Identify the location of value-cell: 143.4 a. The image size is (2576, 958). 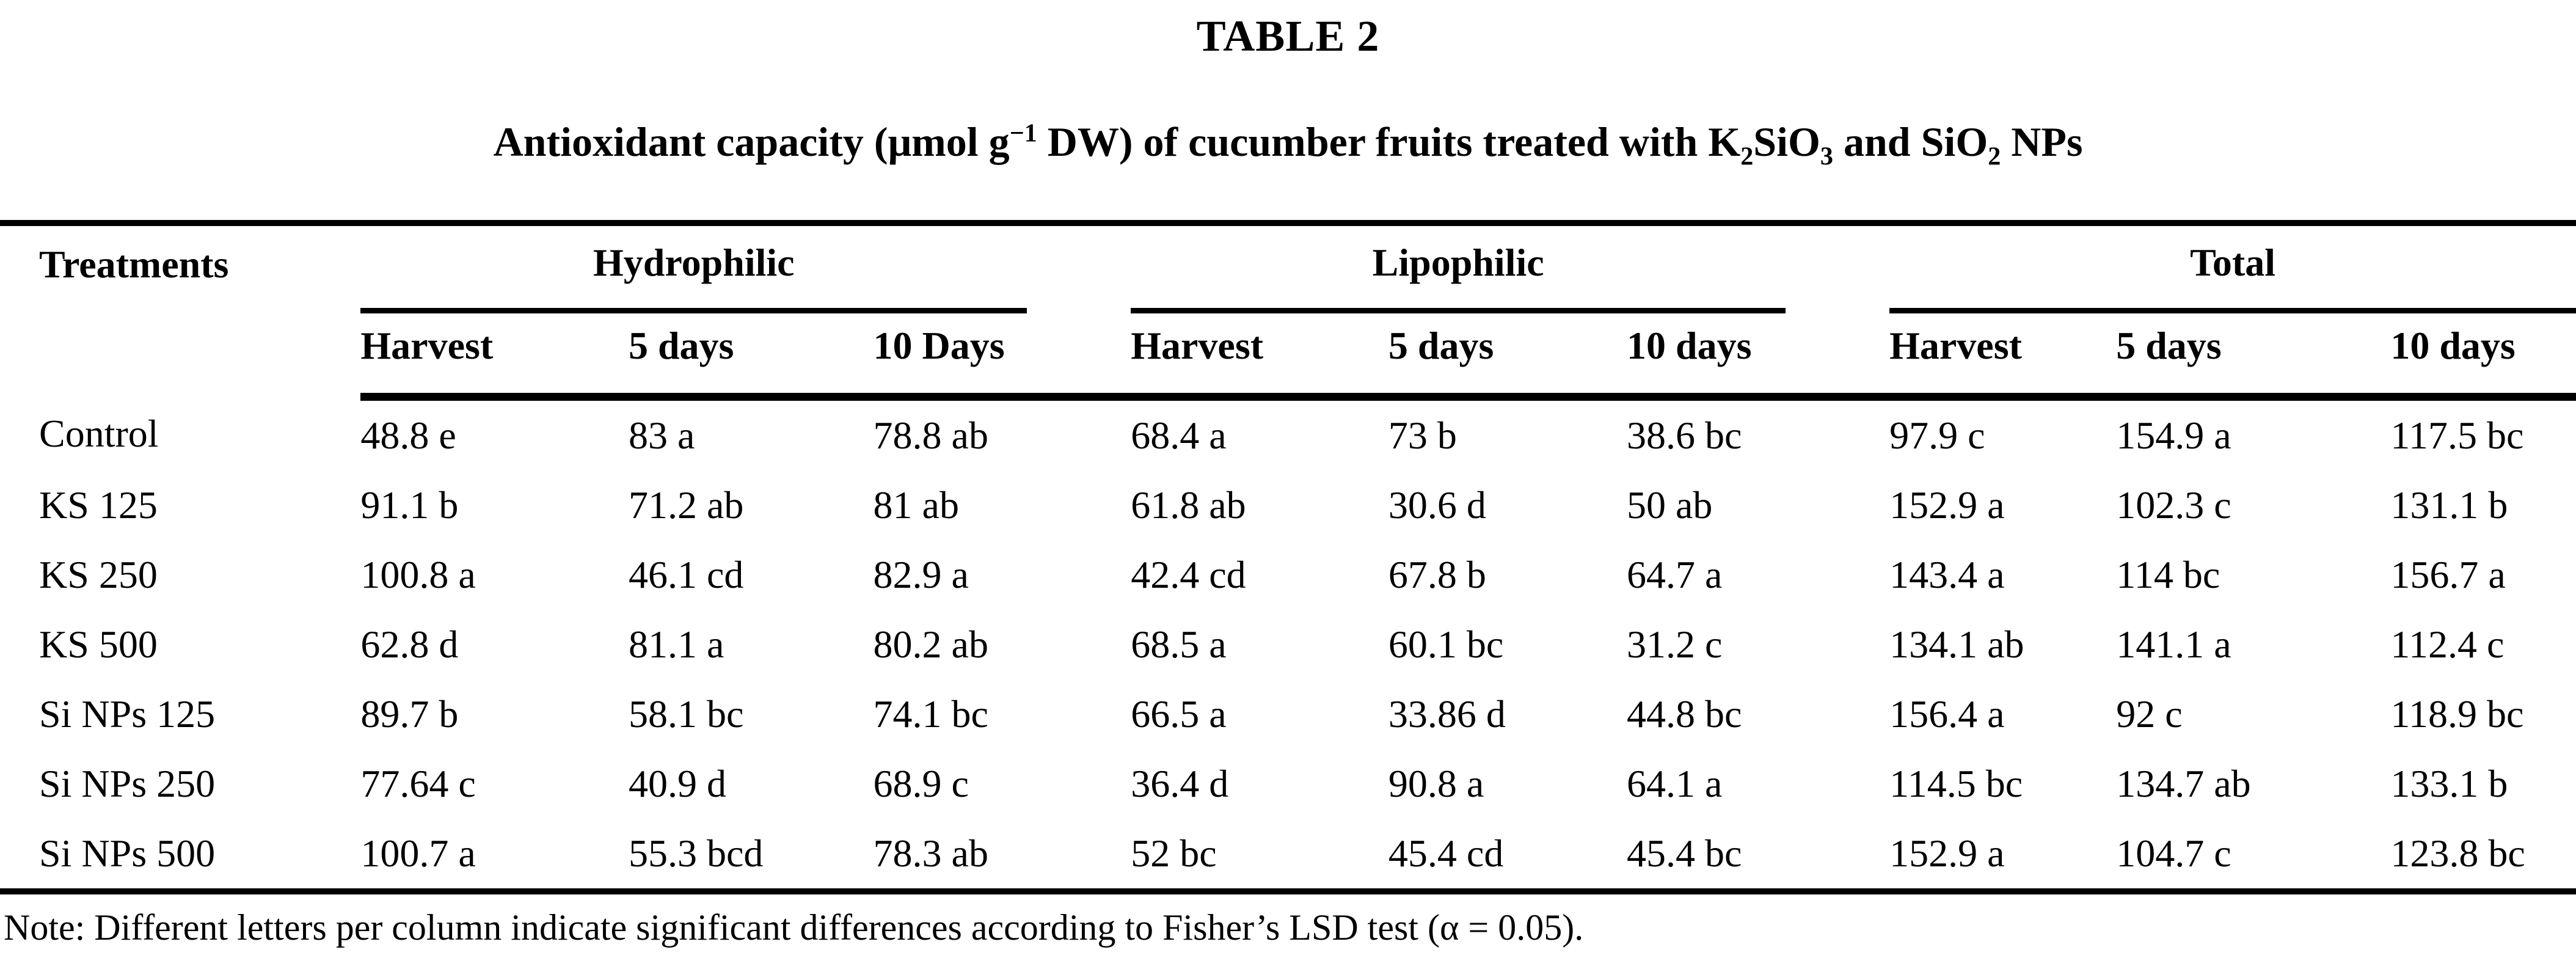
(1947, 574).